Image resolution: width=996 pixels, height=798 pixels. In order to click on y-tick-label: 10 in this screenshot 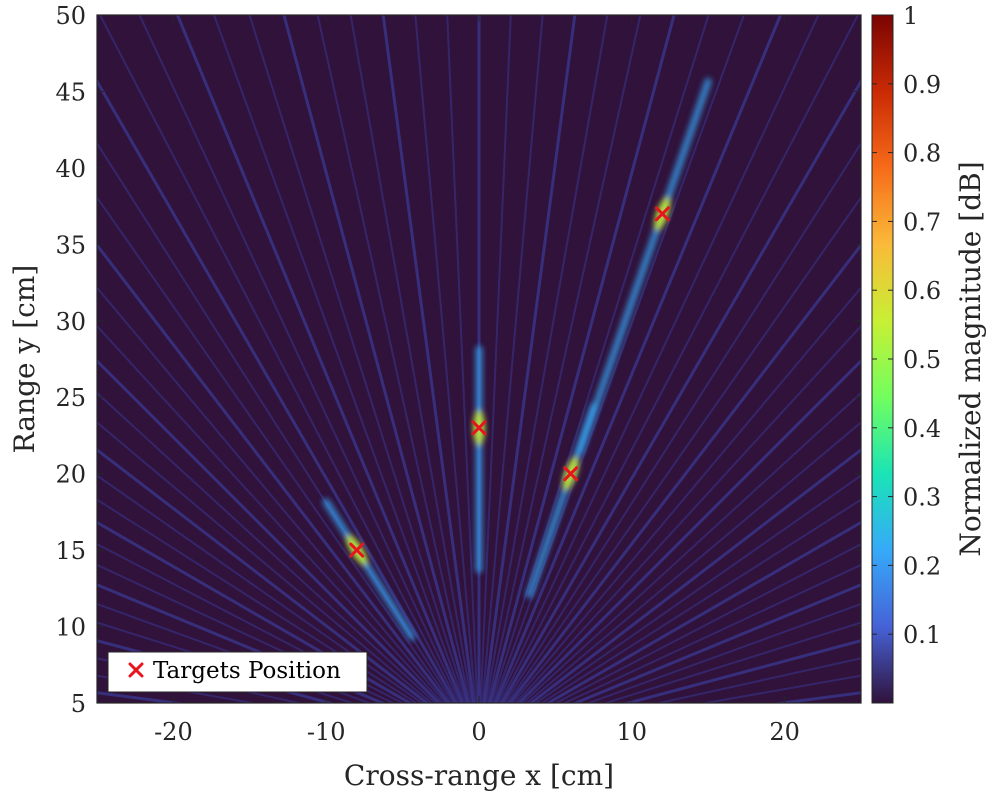, I will do `click(70, 628)`.